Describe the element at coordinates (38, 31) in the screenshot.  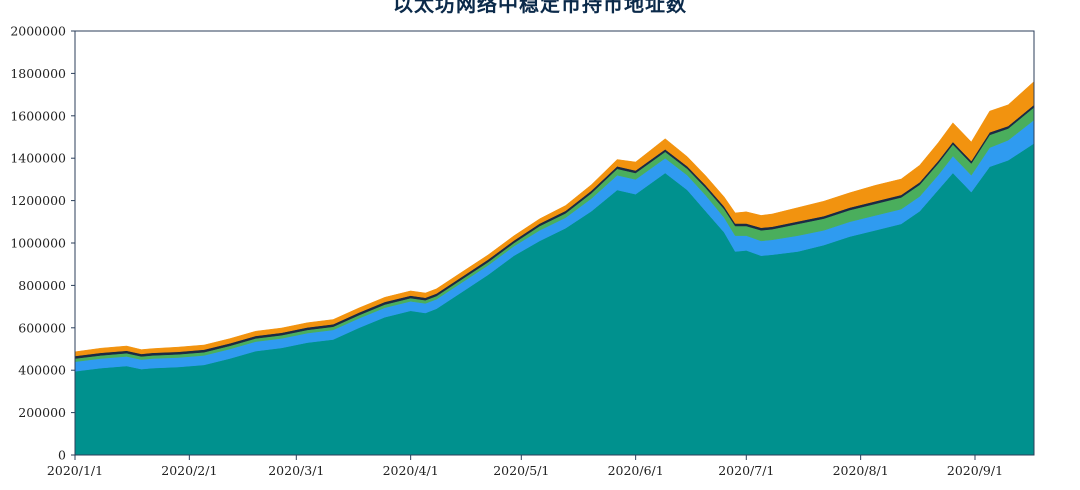
I see `y-tick-label: 2000000` at that location.